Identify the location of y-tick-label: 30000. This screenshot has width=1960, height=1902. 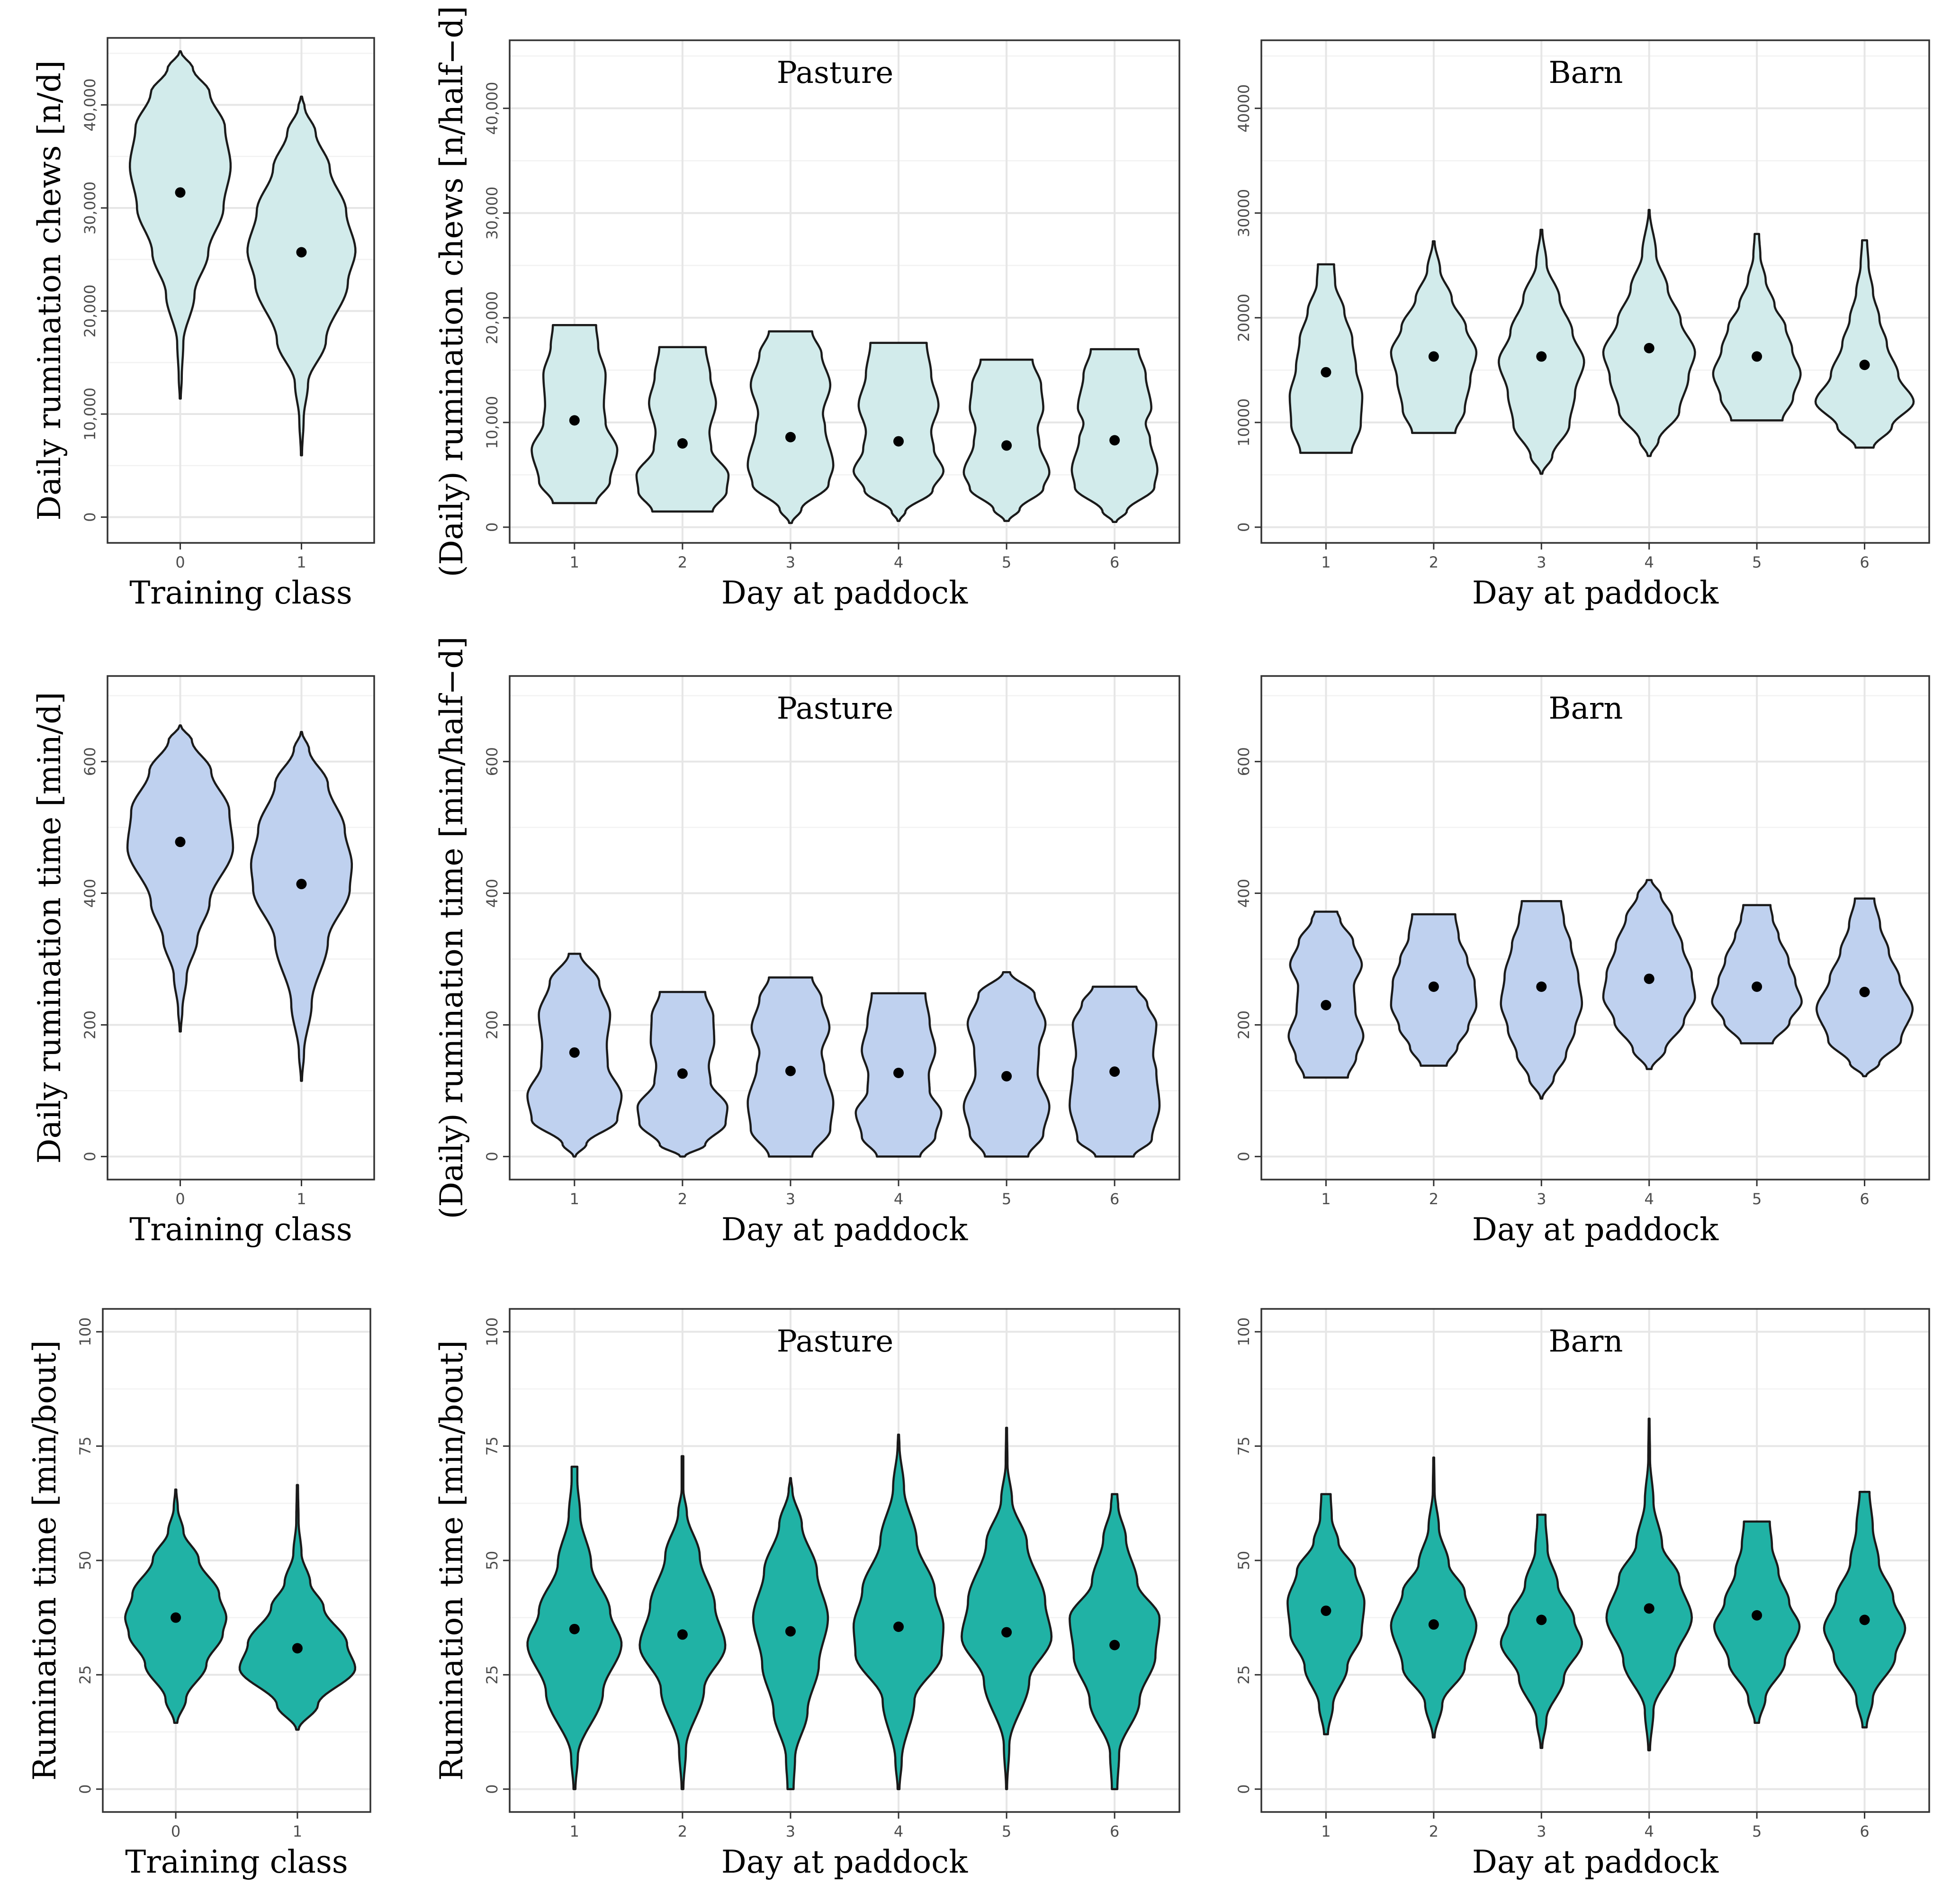
(1244, 213).